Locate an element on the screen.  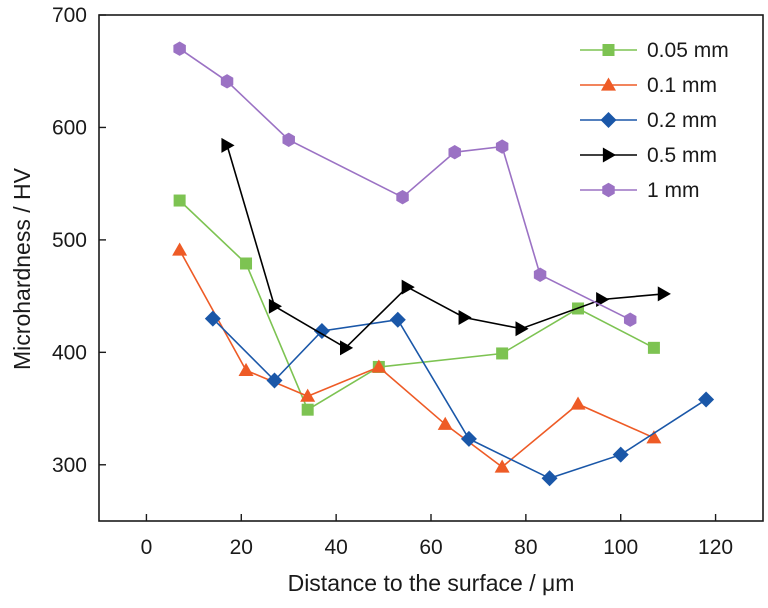
legend-item: 0.1 mm is located at coordinates (648, 85).